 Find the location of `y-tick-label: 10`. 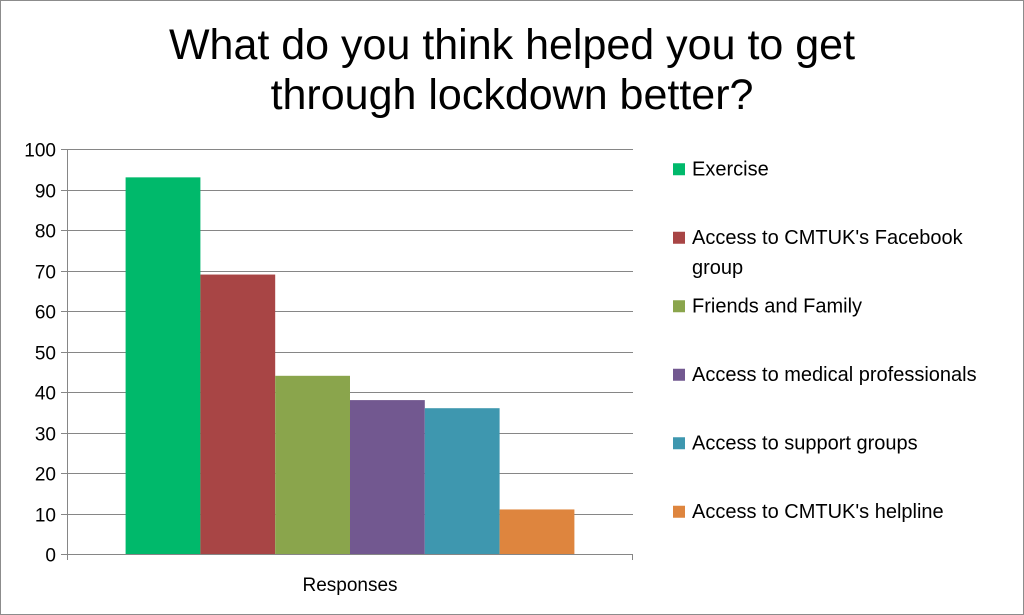

y-tick-label: 10 is located at coordinates (45, 516).